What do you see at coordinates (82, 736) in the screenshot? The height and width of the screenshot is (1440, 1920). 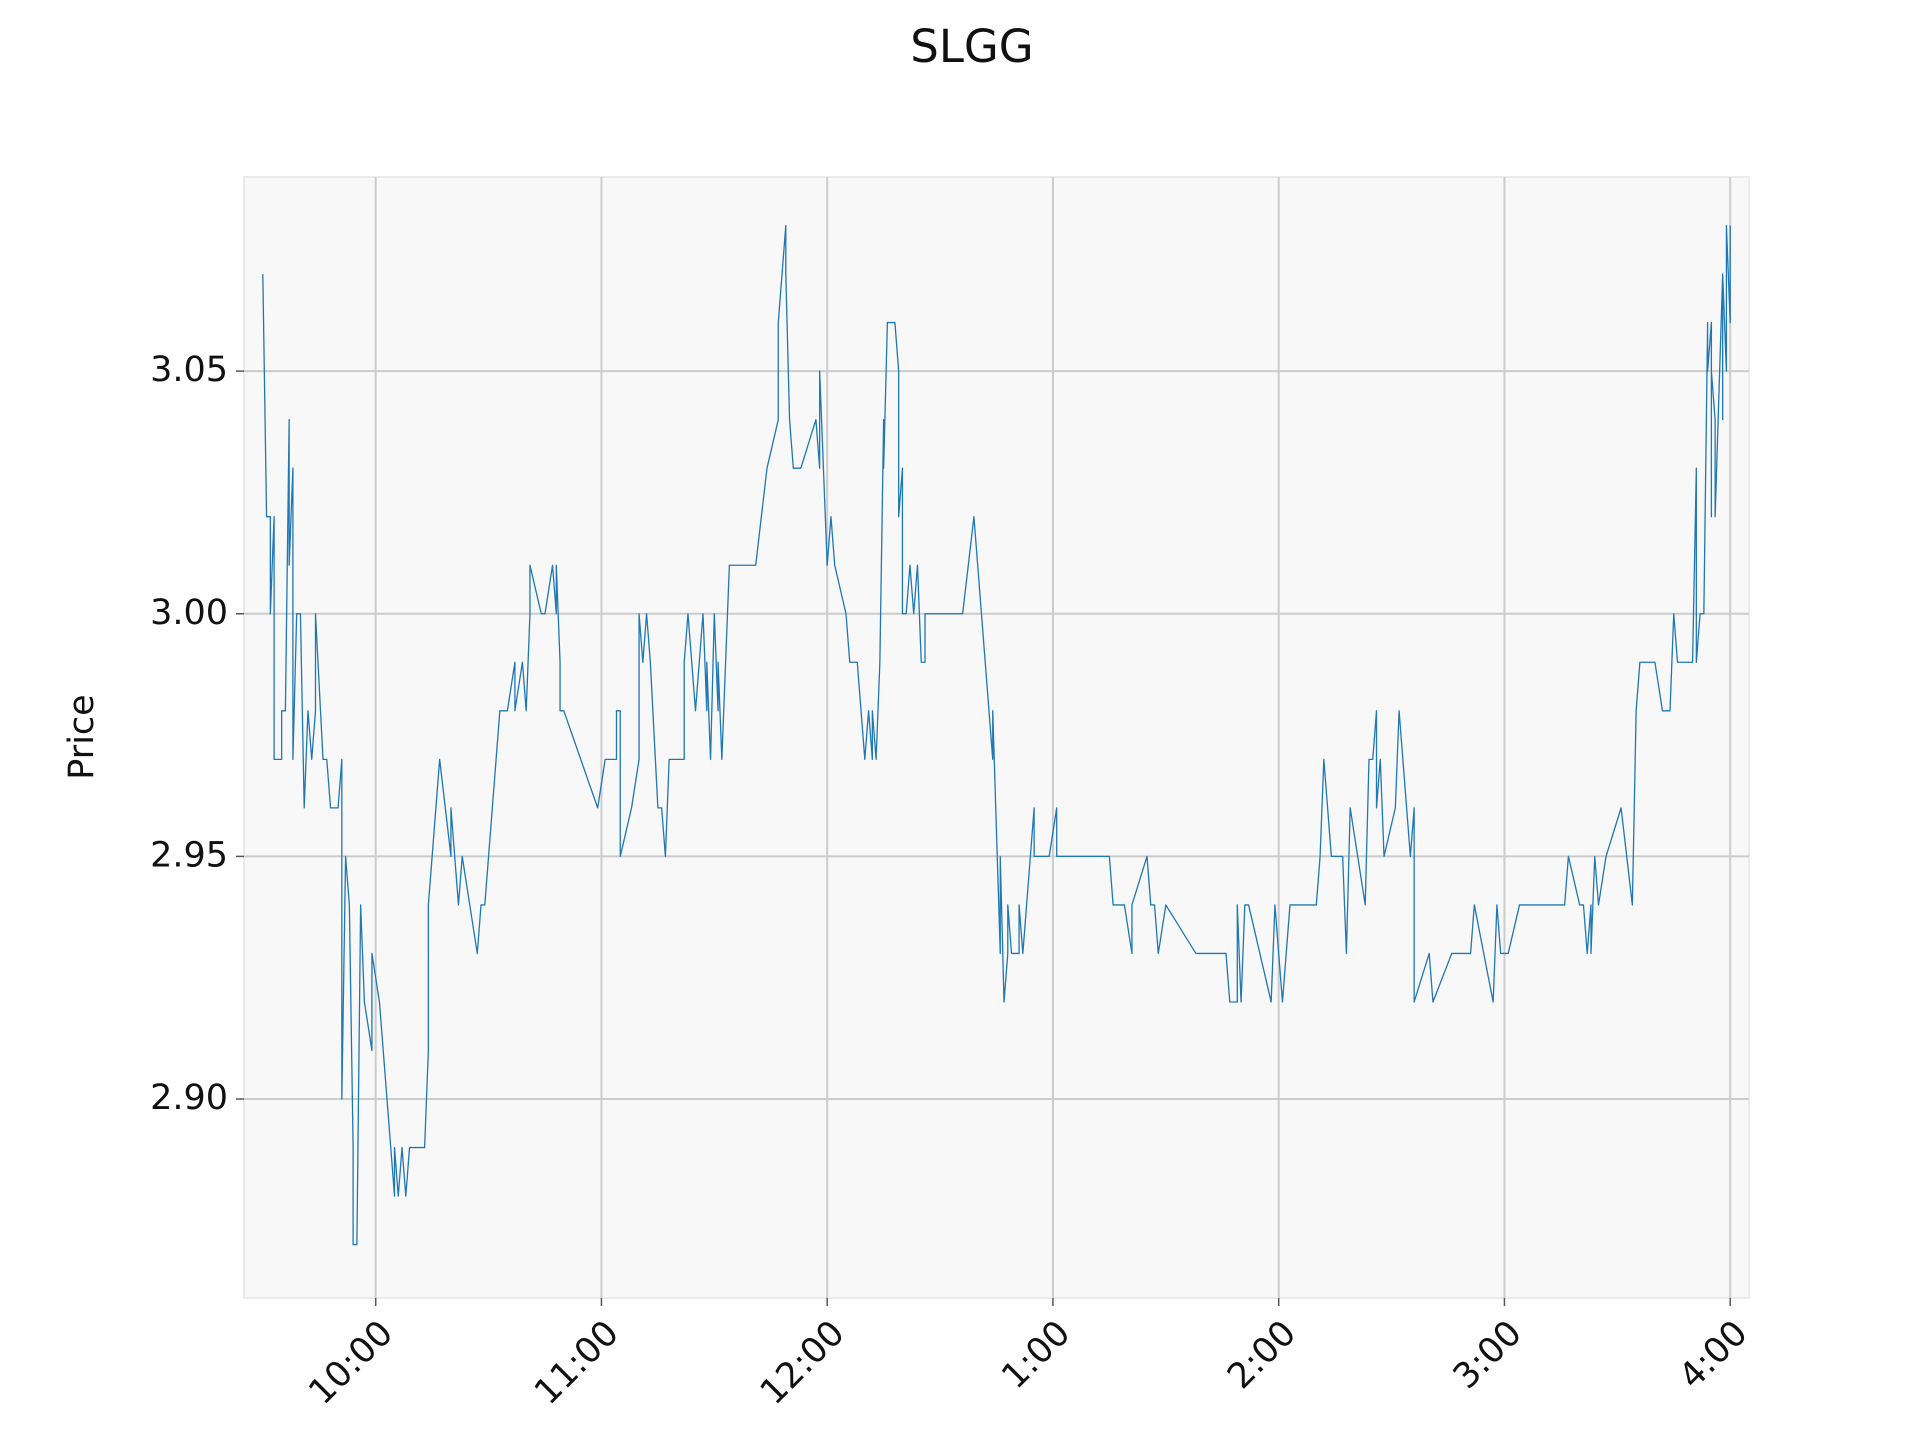 I see `y-axis-label: Price` at bounding box center [82, 736].